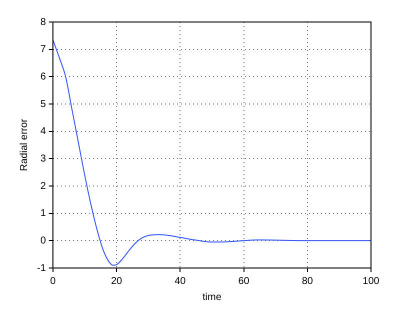  Describe the element at coordinates (371, 281) in the screenshot. I see `x-tick-label: 100` at that location.